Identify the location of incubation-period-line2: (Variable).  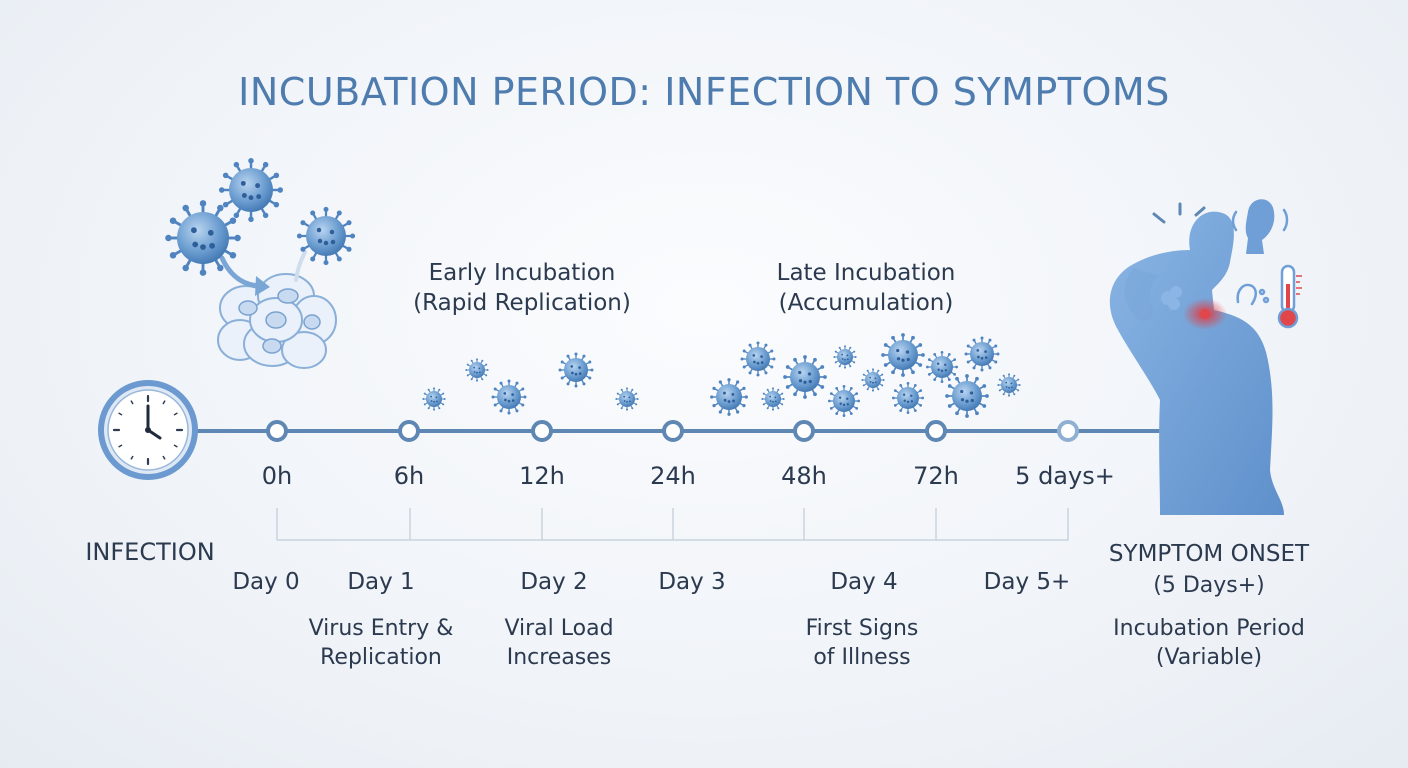
(1209, 657).